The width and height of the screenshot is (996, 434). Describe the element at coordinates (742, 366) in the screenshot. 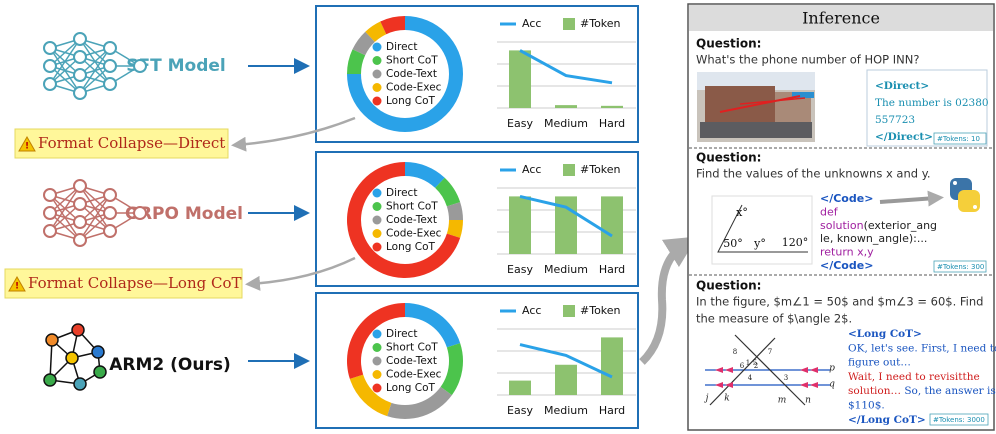

I see `figure-label: 6` at that location.